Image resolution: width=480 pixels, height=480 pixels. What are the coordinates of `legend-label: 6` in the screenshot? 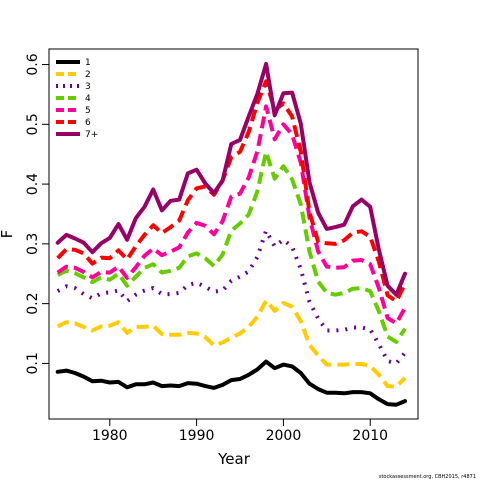 It's located at (88, 123).